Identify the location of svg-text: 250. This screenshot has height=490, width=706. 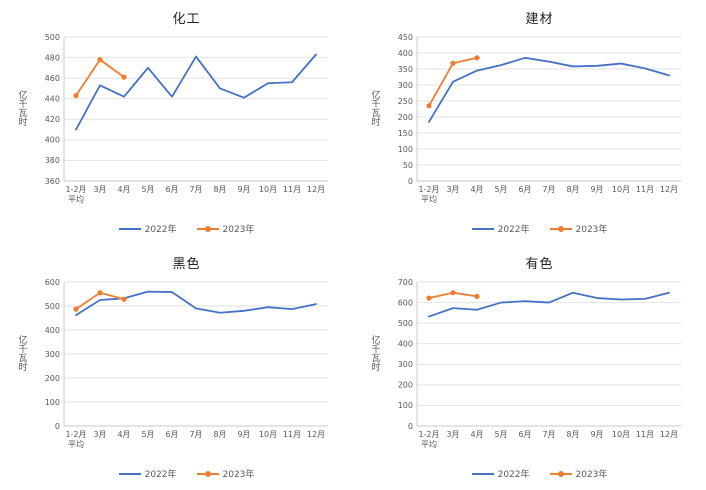
(404, 101).